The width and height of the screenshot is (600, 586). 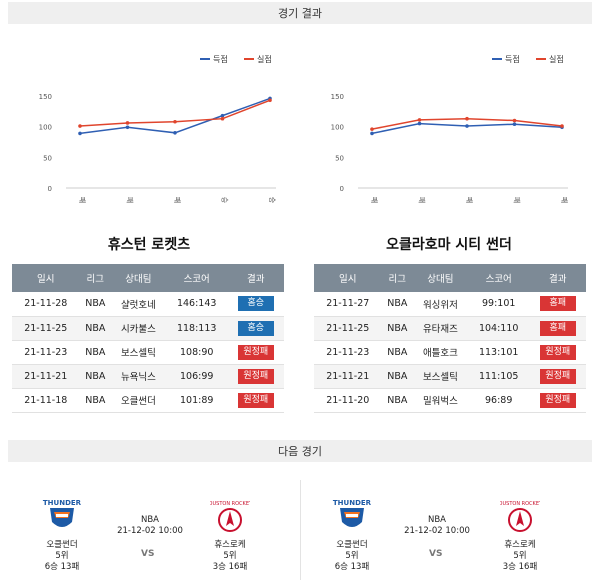 What do you see at coordinates (440, 352) in the screenshot?
I see `opponent-cell: 애틀호크` at bounding box center [440, 352].